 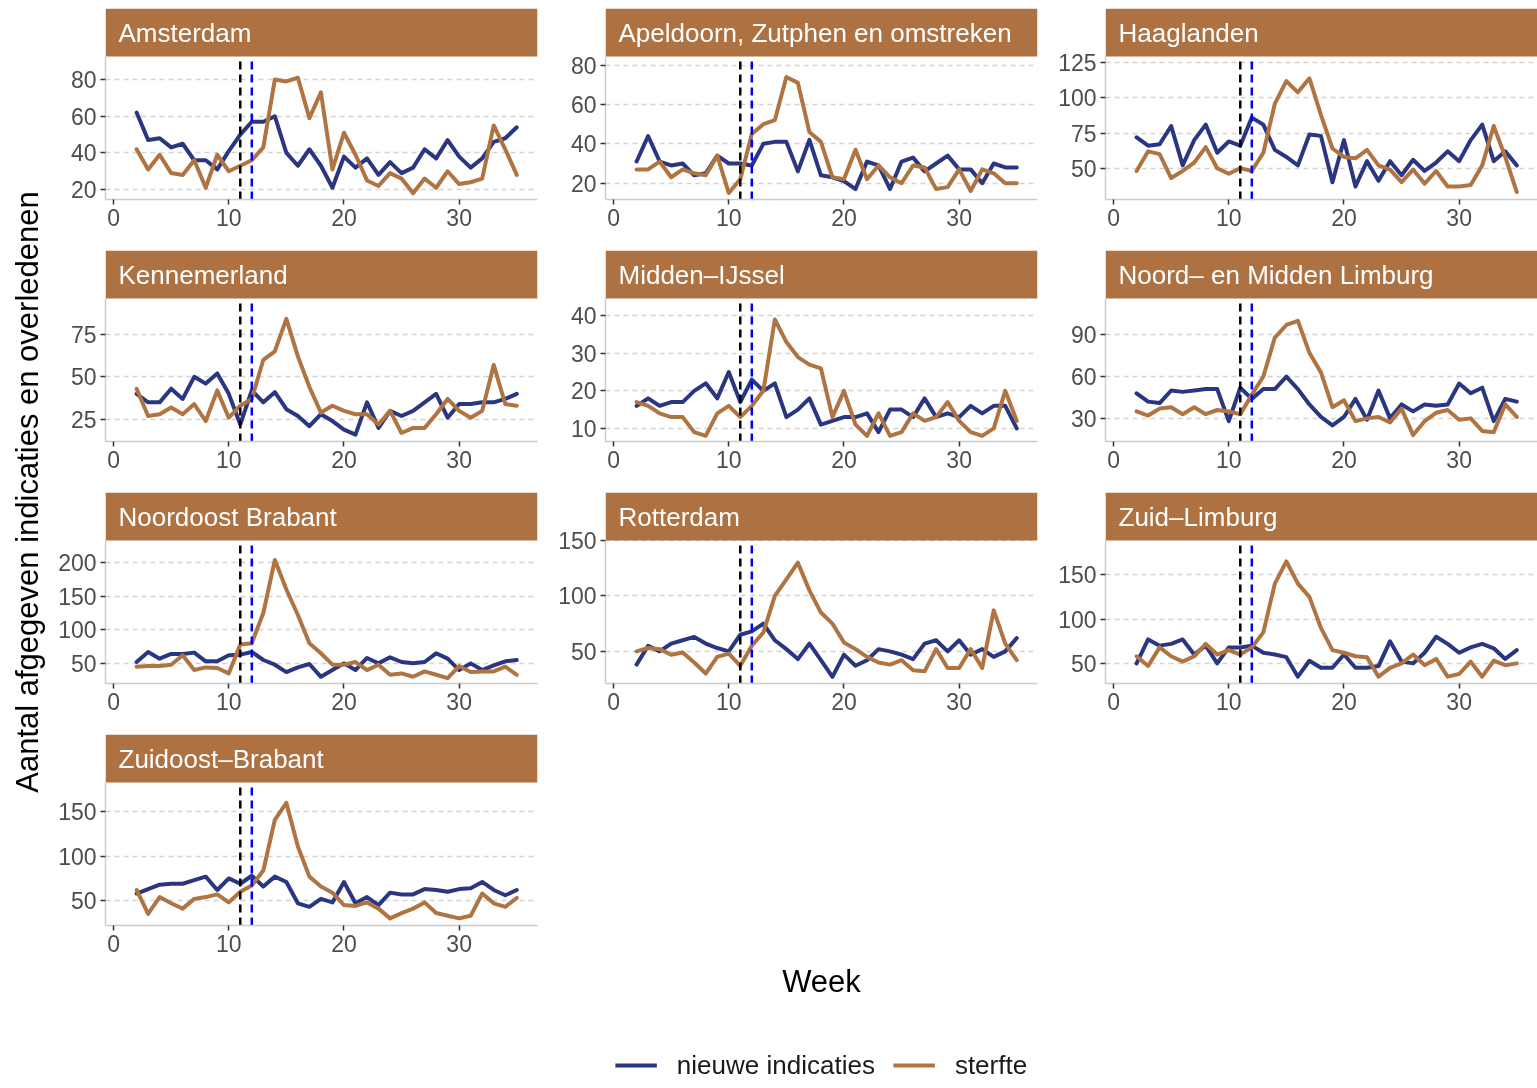 What do you see at coordinates (83, 80) in the screenshot?
I see `y-tick-label: 80` at bounding box center [83, 80].